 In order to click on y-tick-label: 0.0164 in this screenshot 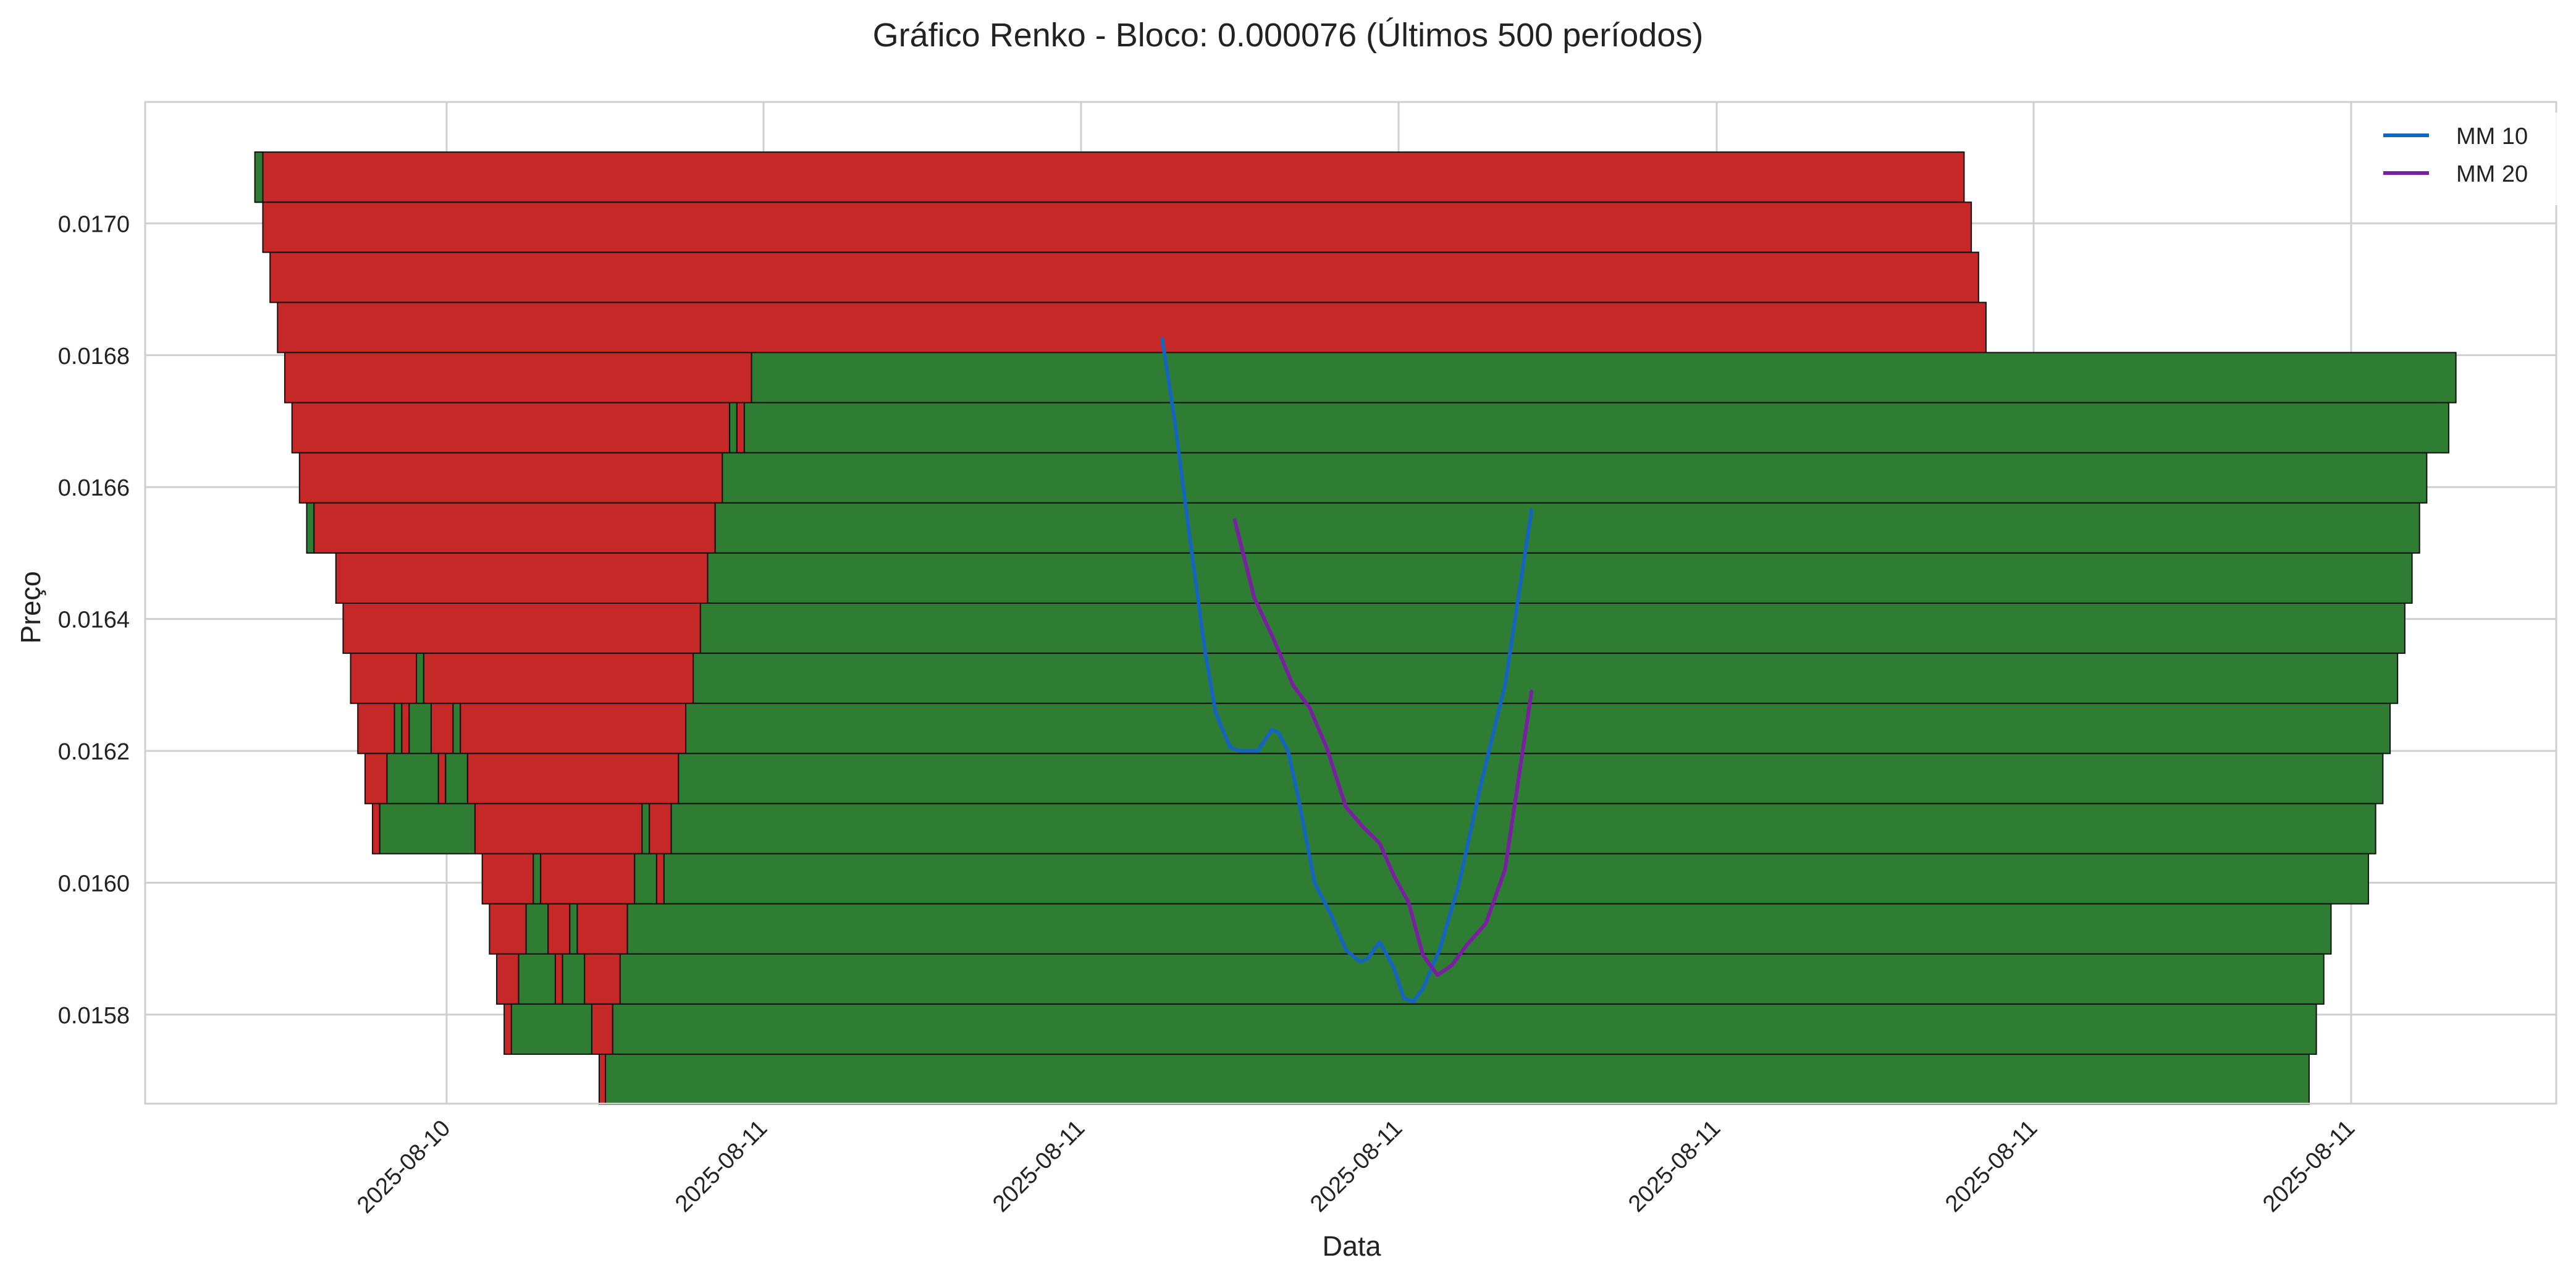, I will do `click(94, 620)`.